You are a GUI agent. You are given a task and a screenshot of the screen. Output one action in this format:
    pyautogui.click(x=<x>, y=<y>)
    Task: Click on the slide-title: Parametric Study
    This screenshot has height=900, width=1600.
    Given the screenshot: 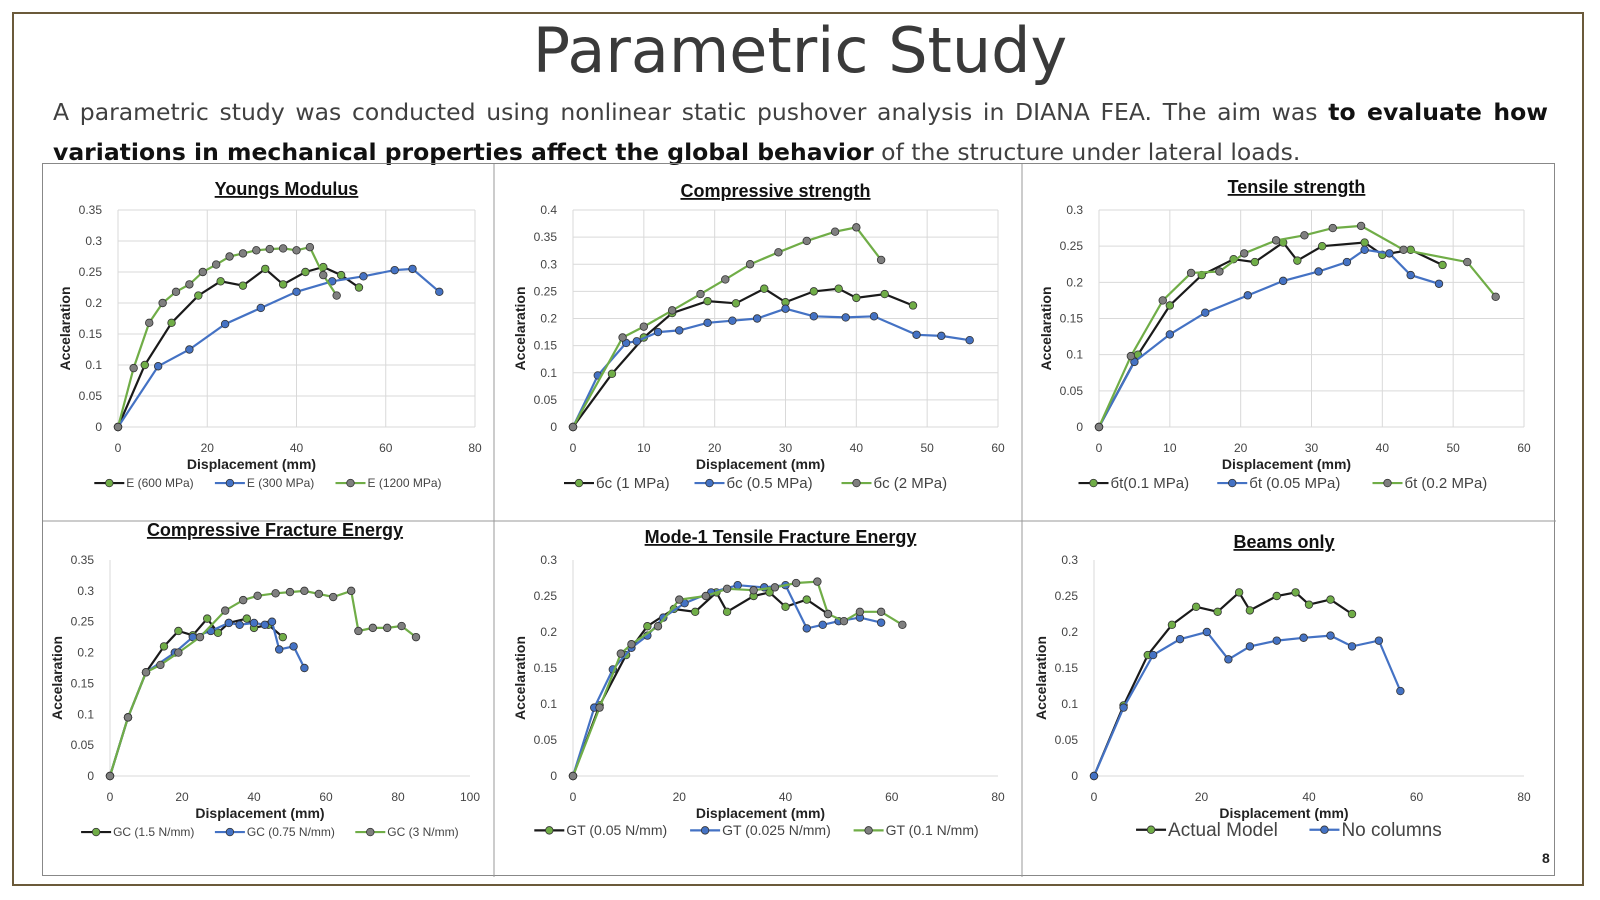 What is the action you would take?
    pyautogui.click(x=800, y=50)
    